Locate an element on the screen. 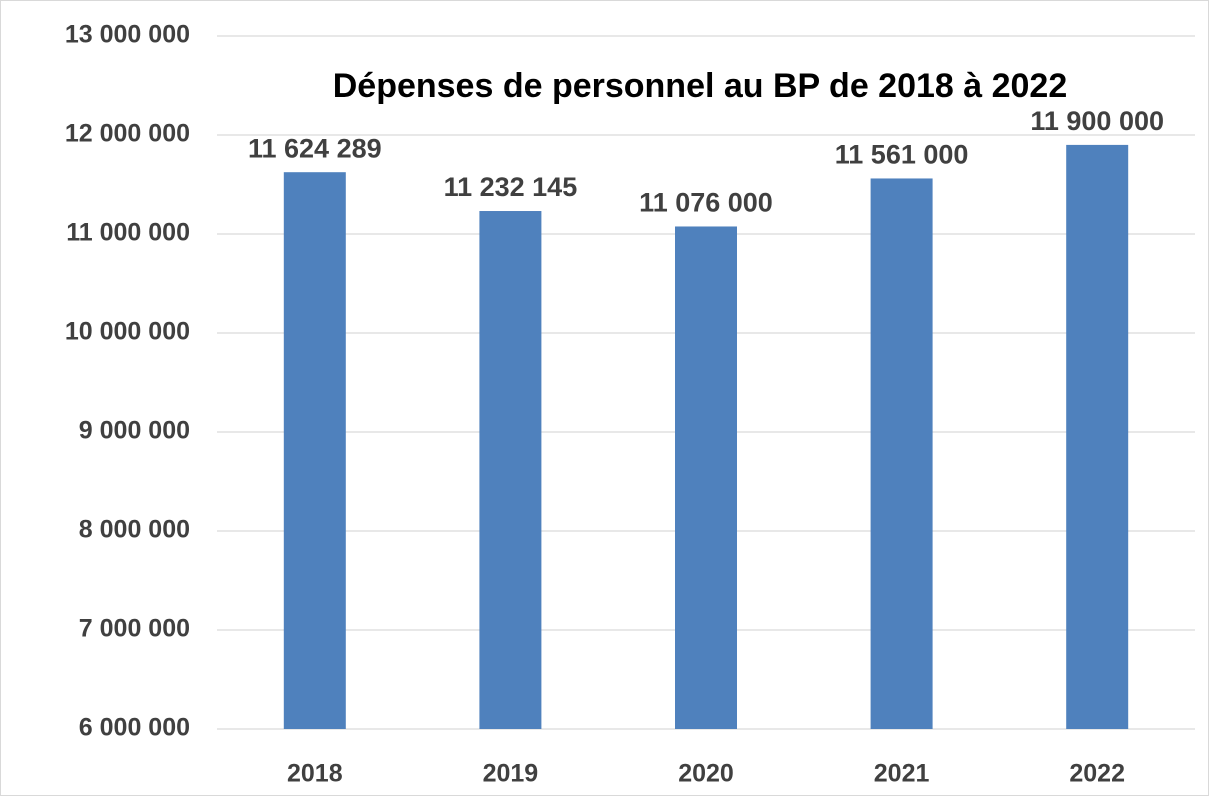  y-tick-label: 11 000 000 is located at coordinates (128, 233).